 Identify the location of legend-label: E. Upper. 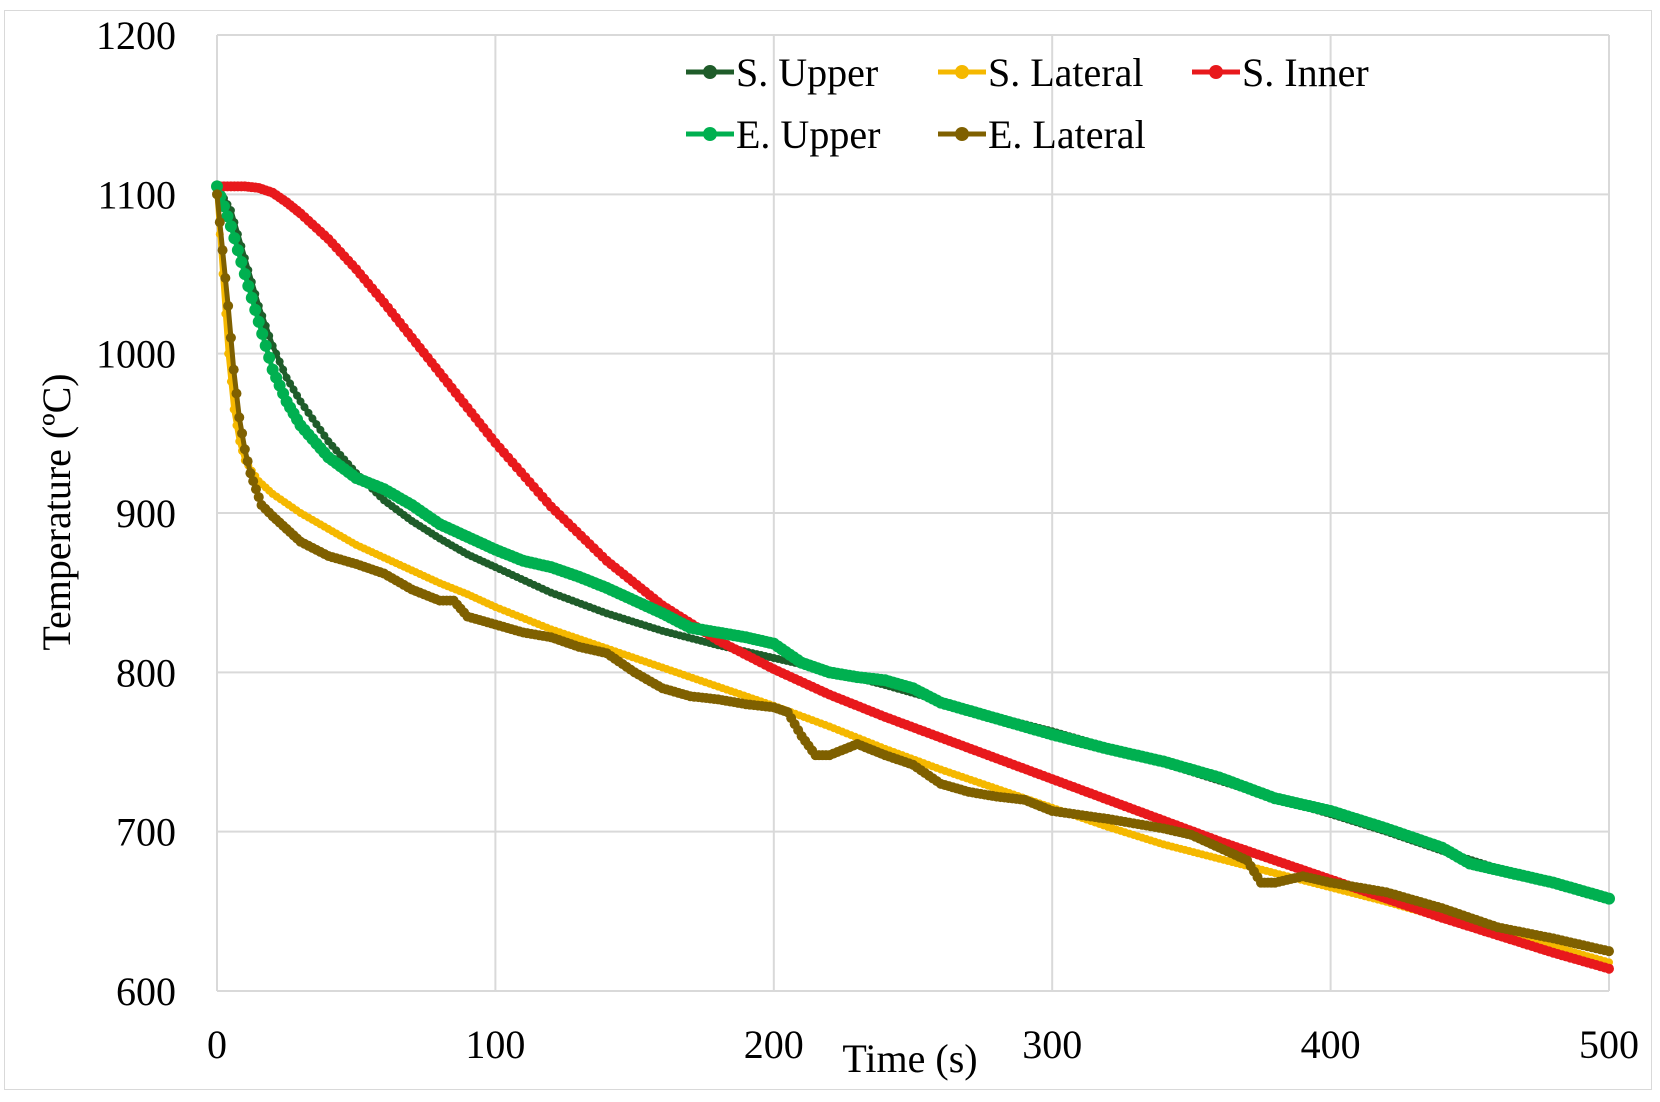
(808, 134).